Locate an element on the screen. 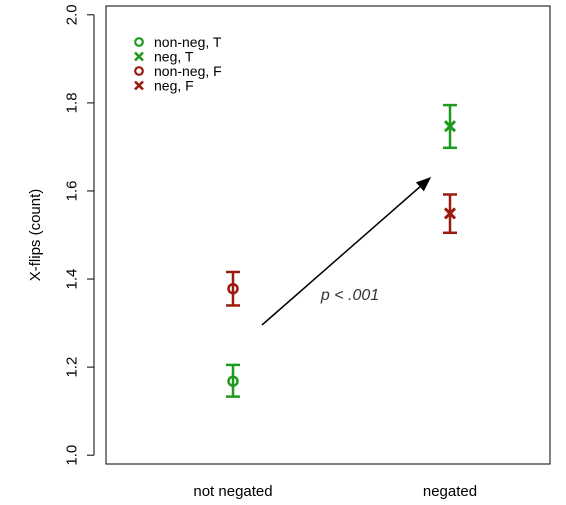  annotation-label: p < .001 is located at coordinates (349, 295).